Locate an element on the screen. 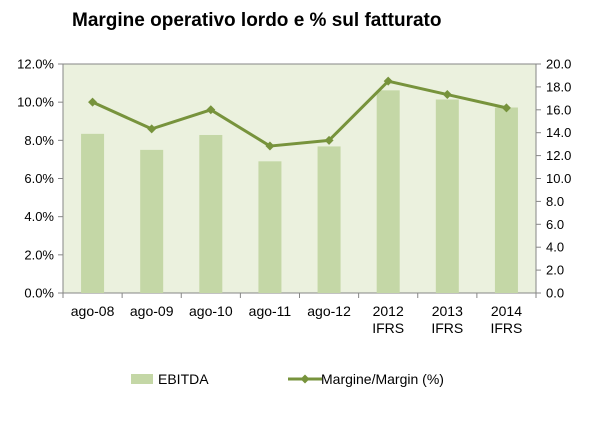  x-tick-label: ago-08 is located at coordinates (93, 311).